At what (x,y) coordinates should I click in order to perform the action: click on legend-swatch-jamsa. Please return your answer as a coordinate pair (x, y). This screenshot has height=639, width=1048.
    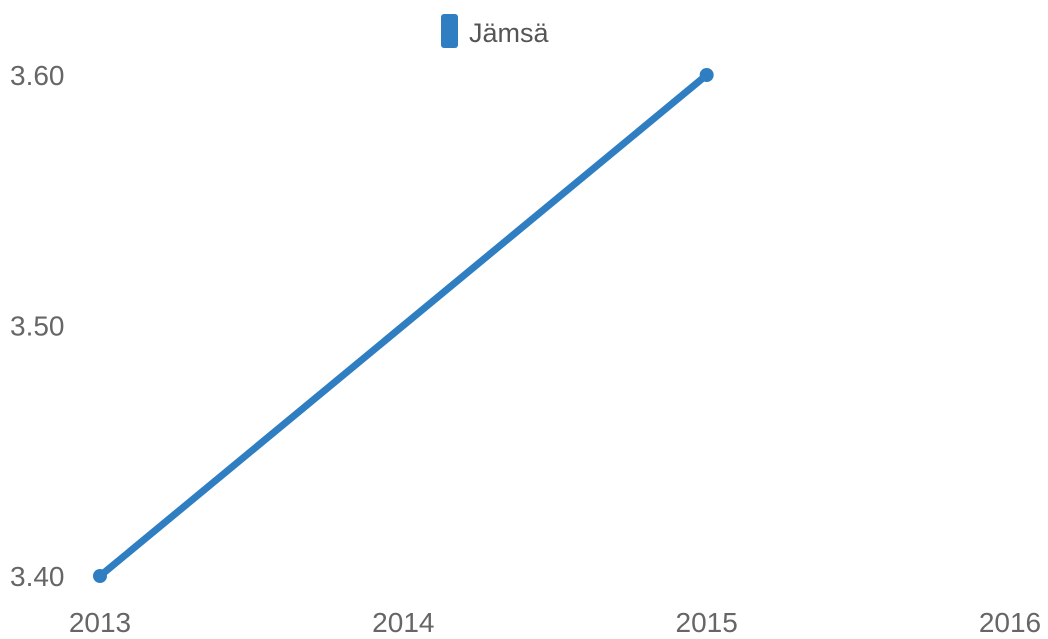
    Looking at the image, I should click on (449, 31).